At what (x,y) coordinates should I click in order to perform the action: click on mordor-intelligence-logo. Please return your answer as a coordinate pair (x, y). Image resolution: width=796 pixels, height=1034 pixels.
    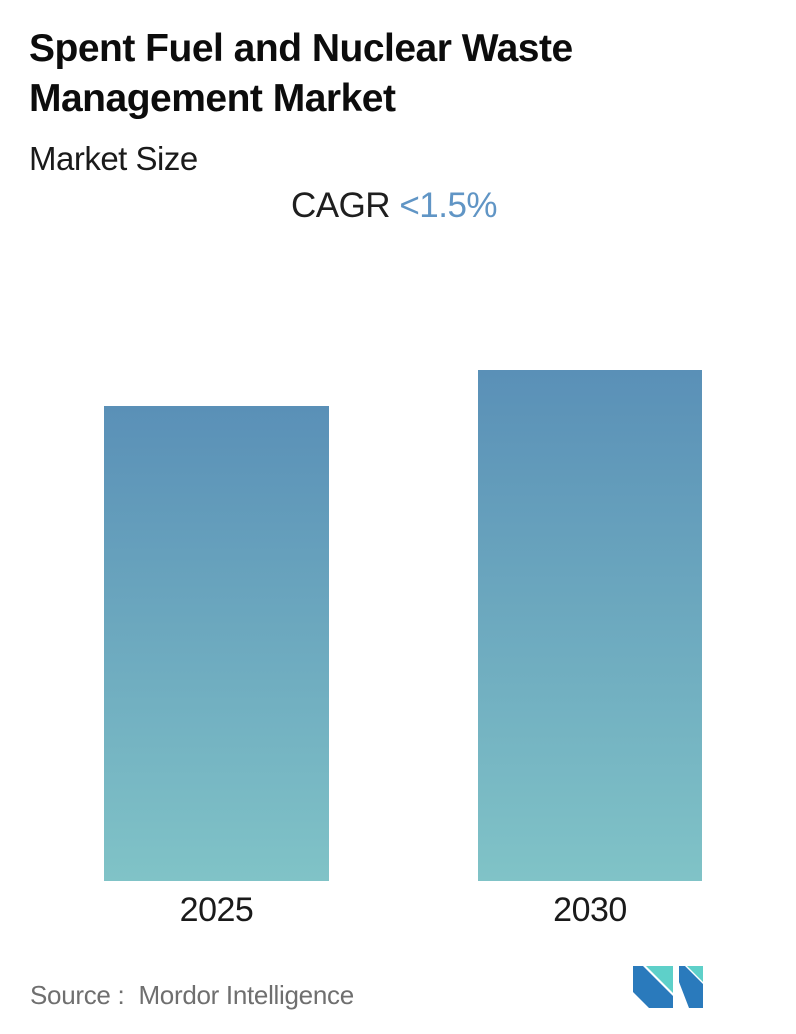
    Looking at the image, I should click on (668, 987).